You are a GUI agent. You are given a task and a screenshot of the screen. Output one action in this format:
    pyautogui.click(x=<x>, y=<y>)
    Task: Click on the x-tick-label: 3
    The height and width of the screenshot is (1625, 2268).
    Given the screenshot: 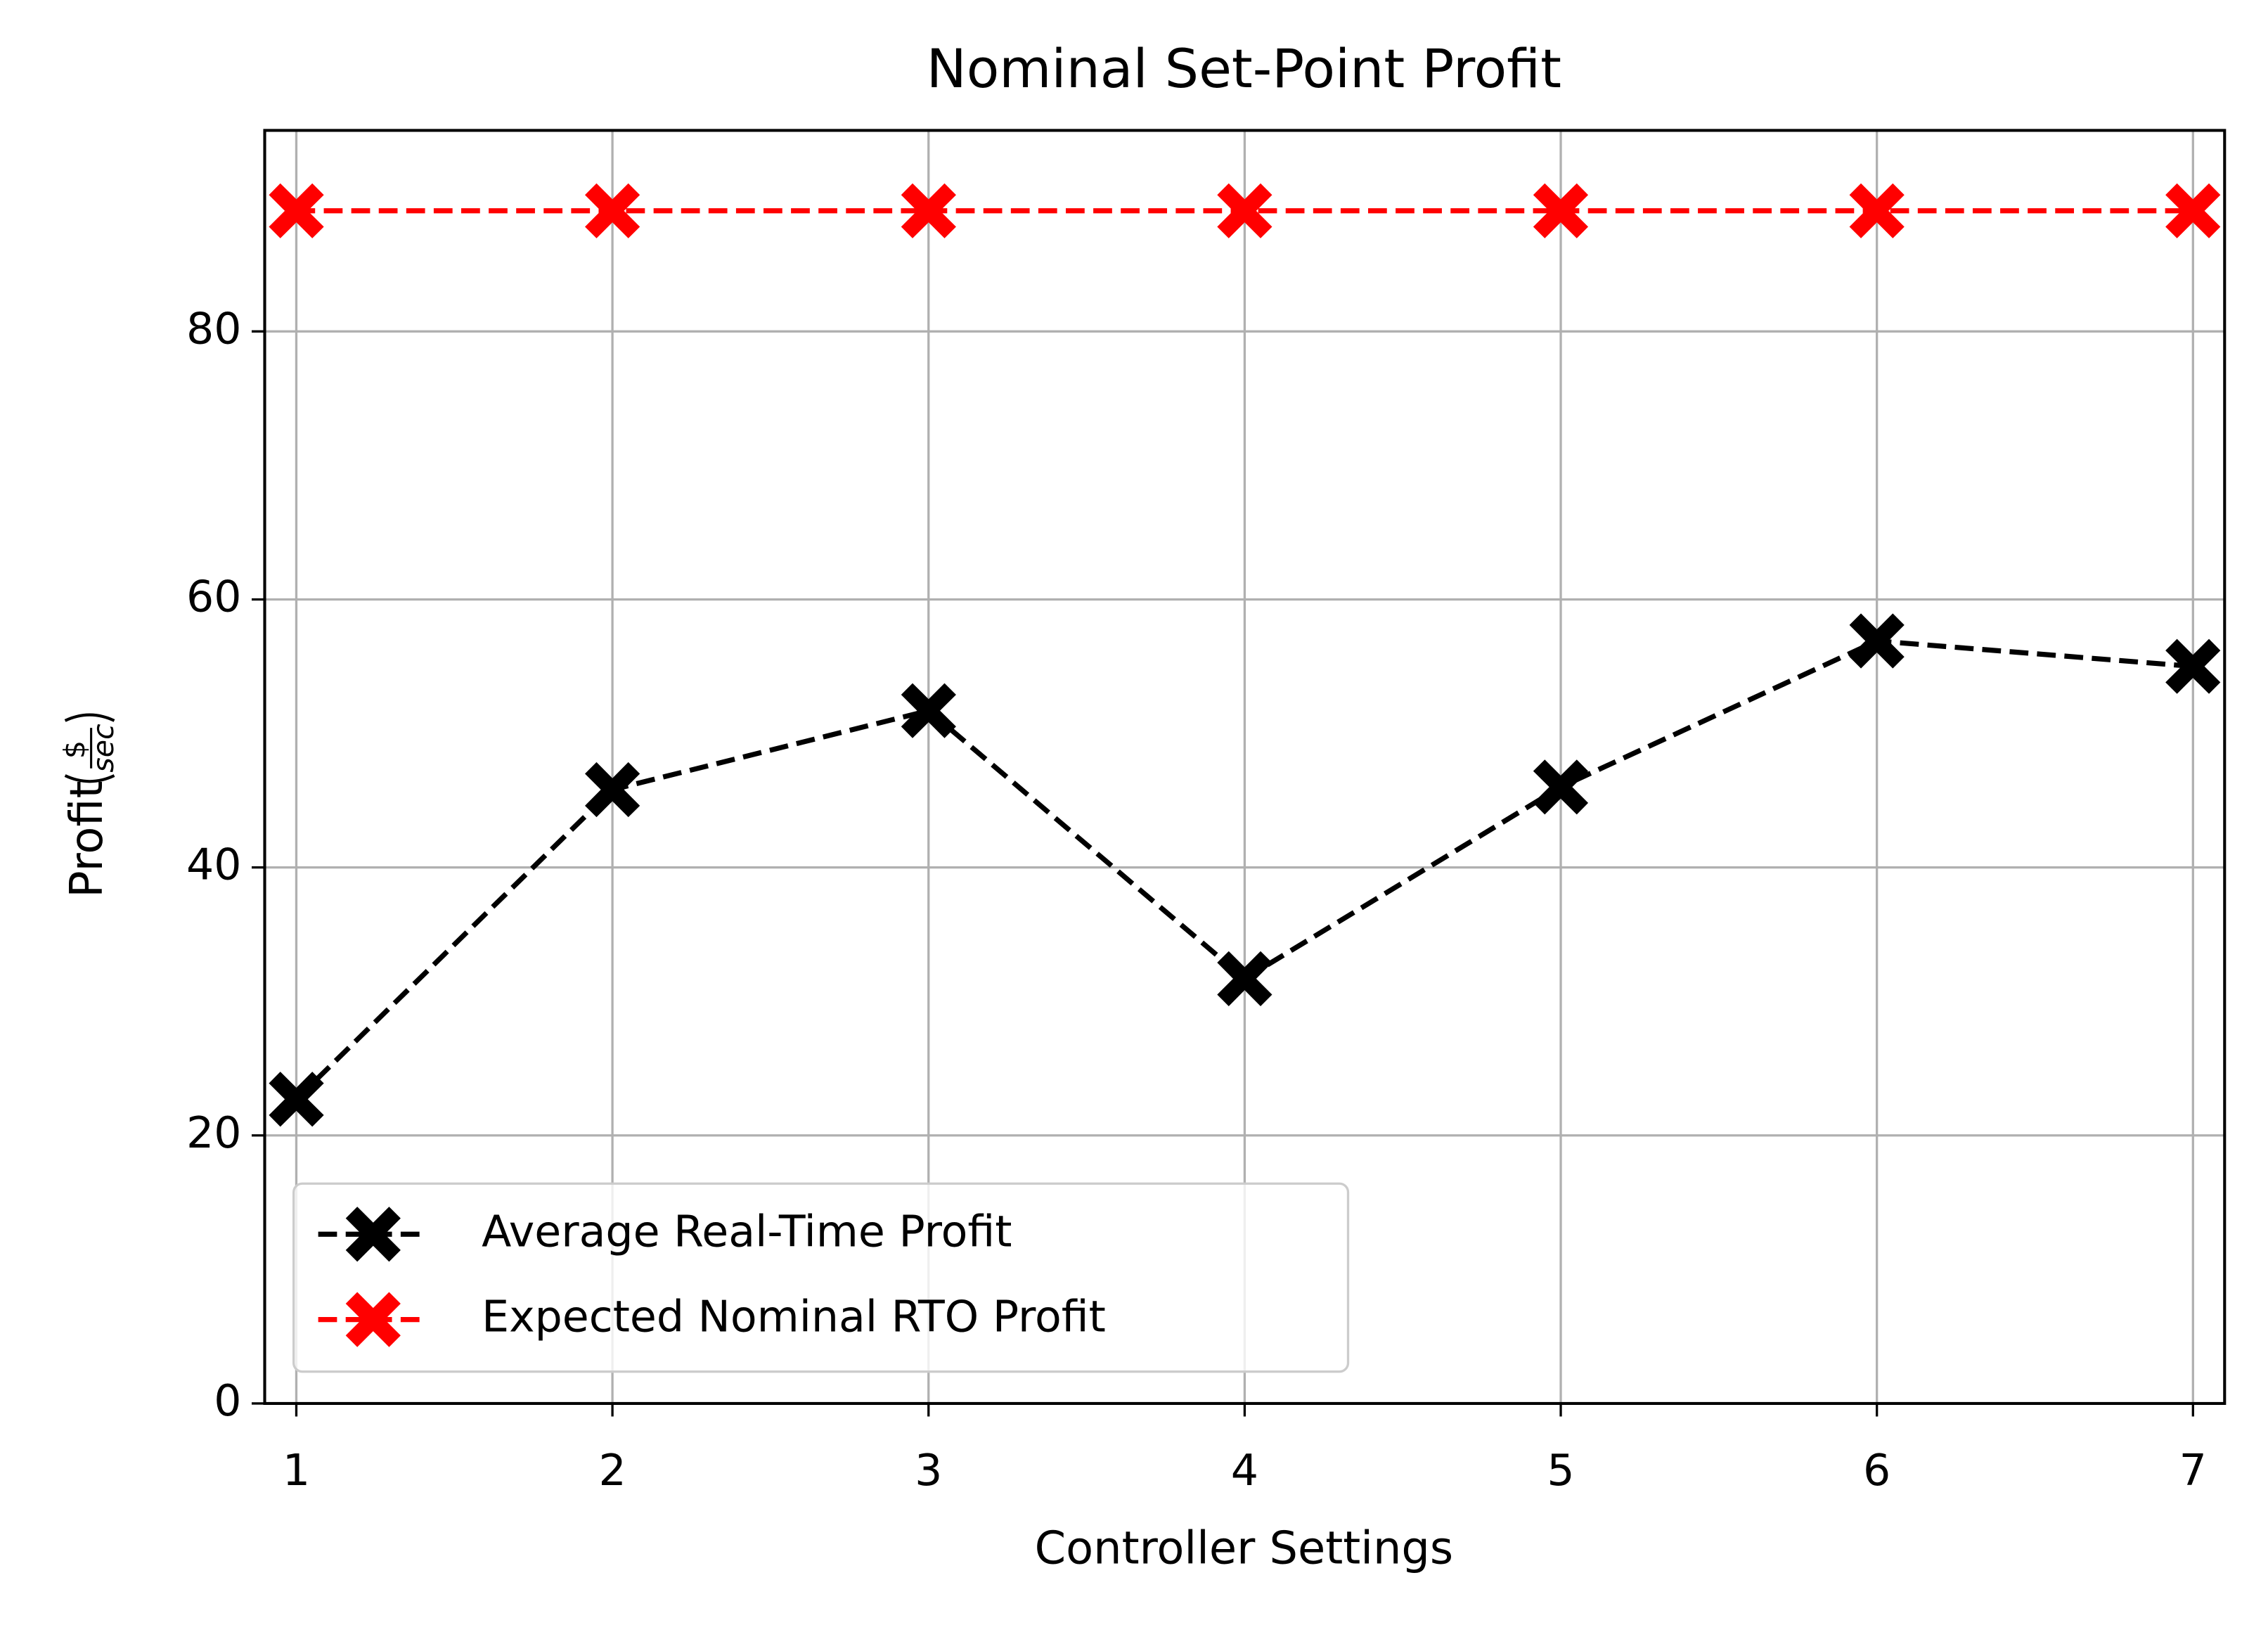 What is the action you would take?
    pyautogui.click(x=928, y=1470)
    